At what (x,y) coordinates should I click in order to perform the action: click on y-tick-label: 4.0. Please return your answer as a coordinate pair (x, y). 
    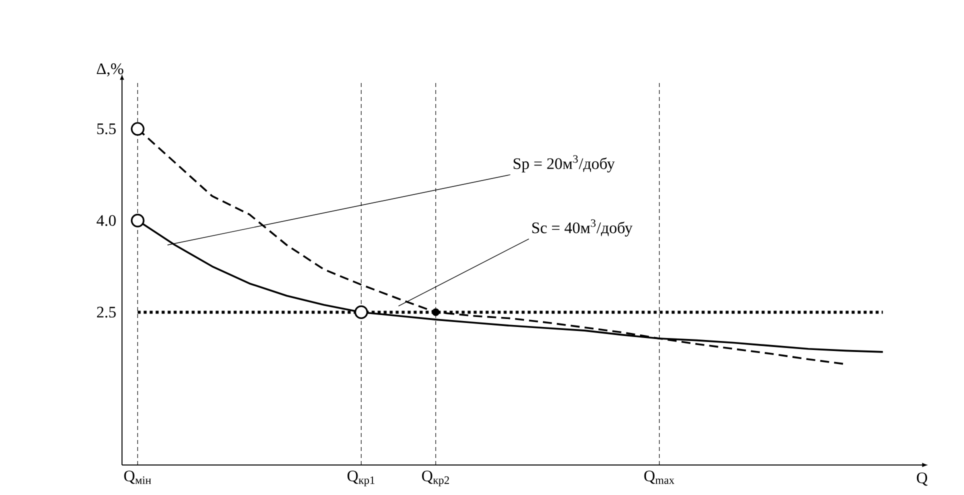
    Looking at the image, I should click on (106, 220).